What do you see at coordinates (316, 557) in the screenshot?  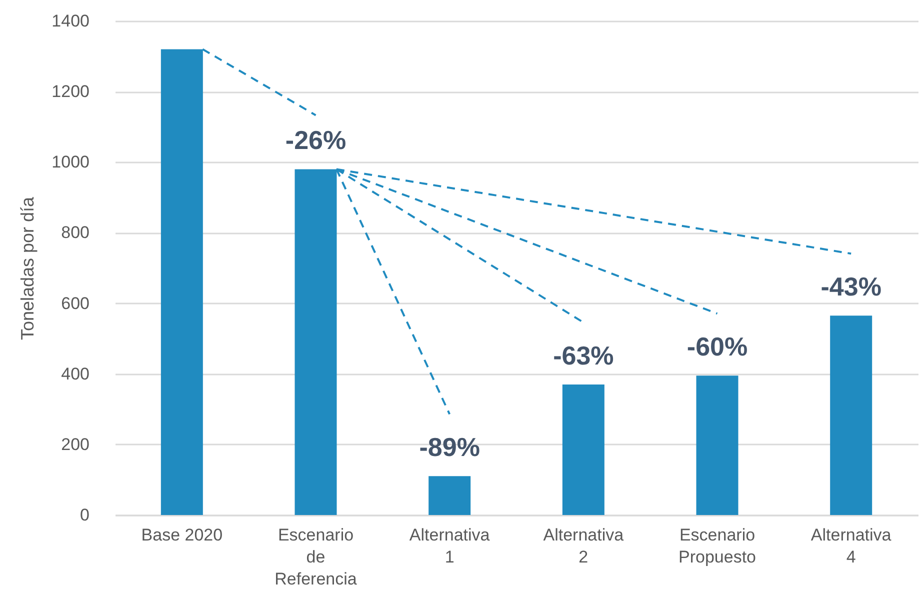 I see `x-tick-label: Escenario de Referencia` at bounding box center [316, 557].